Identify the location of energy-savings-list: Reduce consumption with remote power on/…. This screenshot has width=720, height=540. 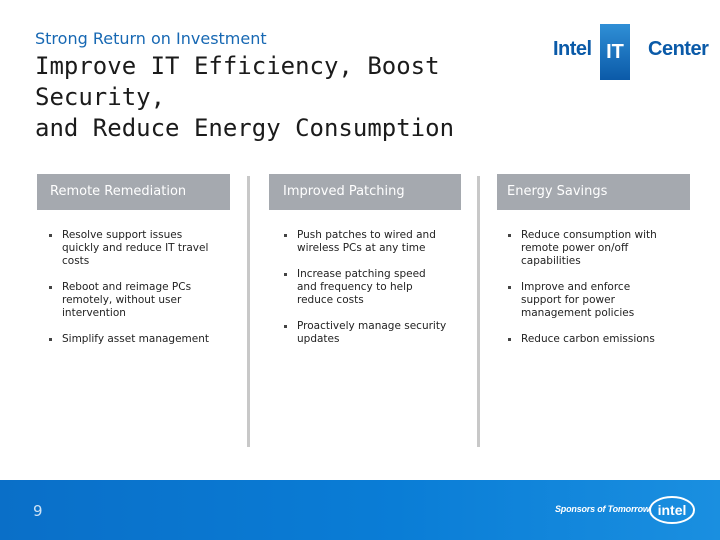
(589, 294).